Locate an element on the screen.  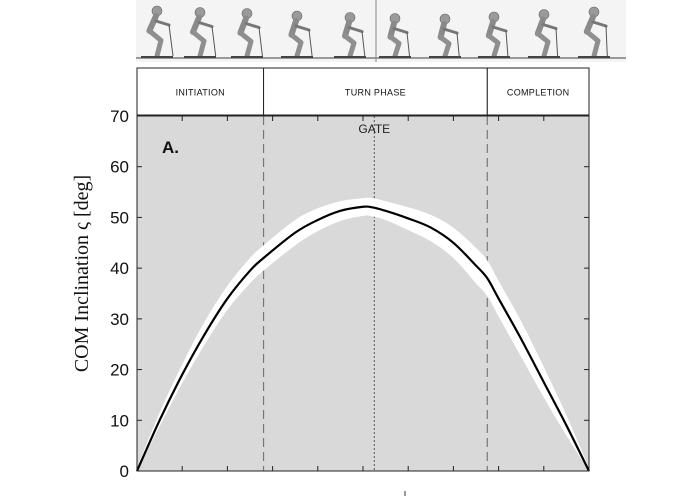
phase-header: INITIATION TURN PHASE COMPLETION is located at coordinates (363, 91).